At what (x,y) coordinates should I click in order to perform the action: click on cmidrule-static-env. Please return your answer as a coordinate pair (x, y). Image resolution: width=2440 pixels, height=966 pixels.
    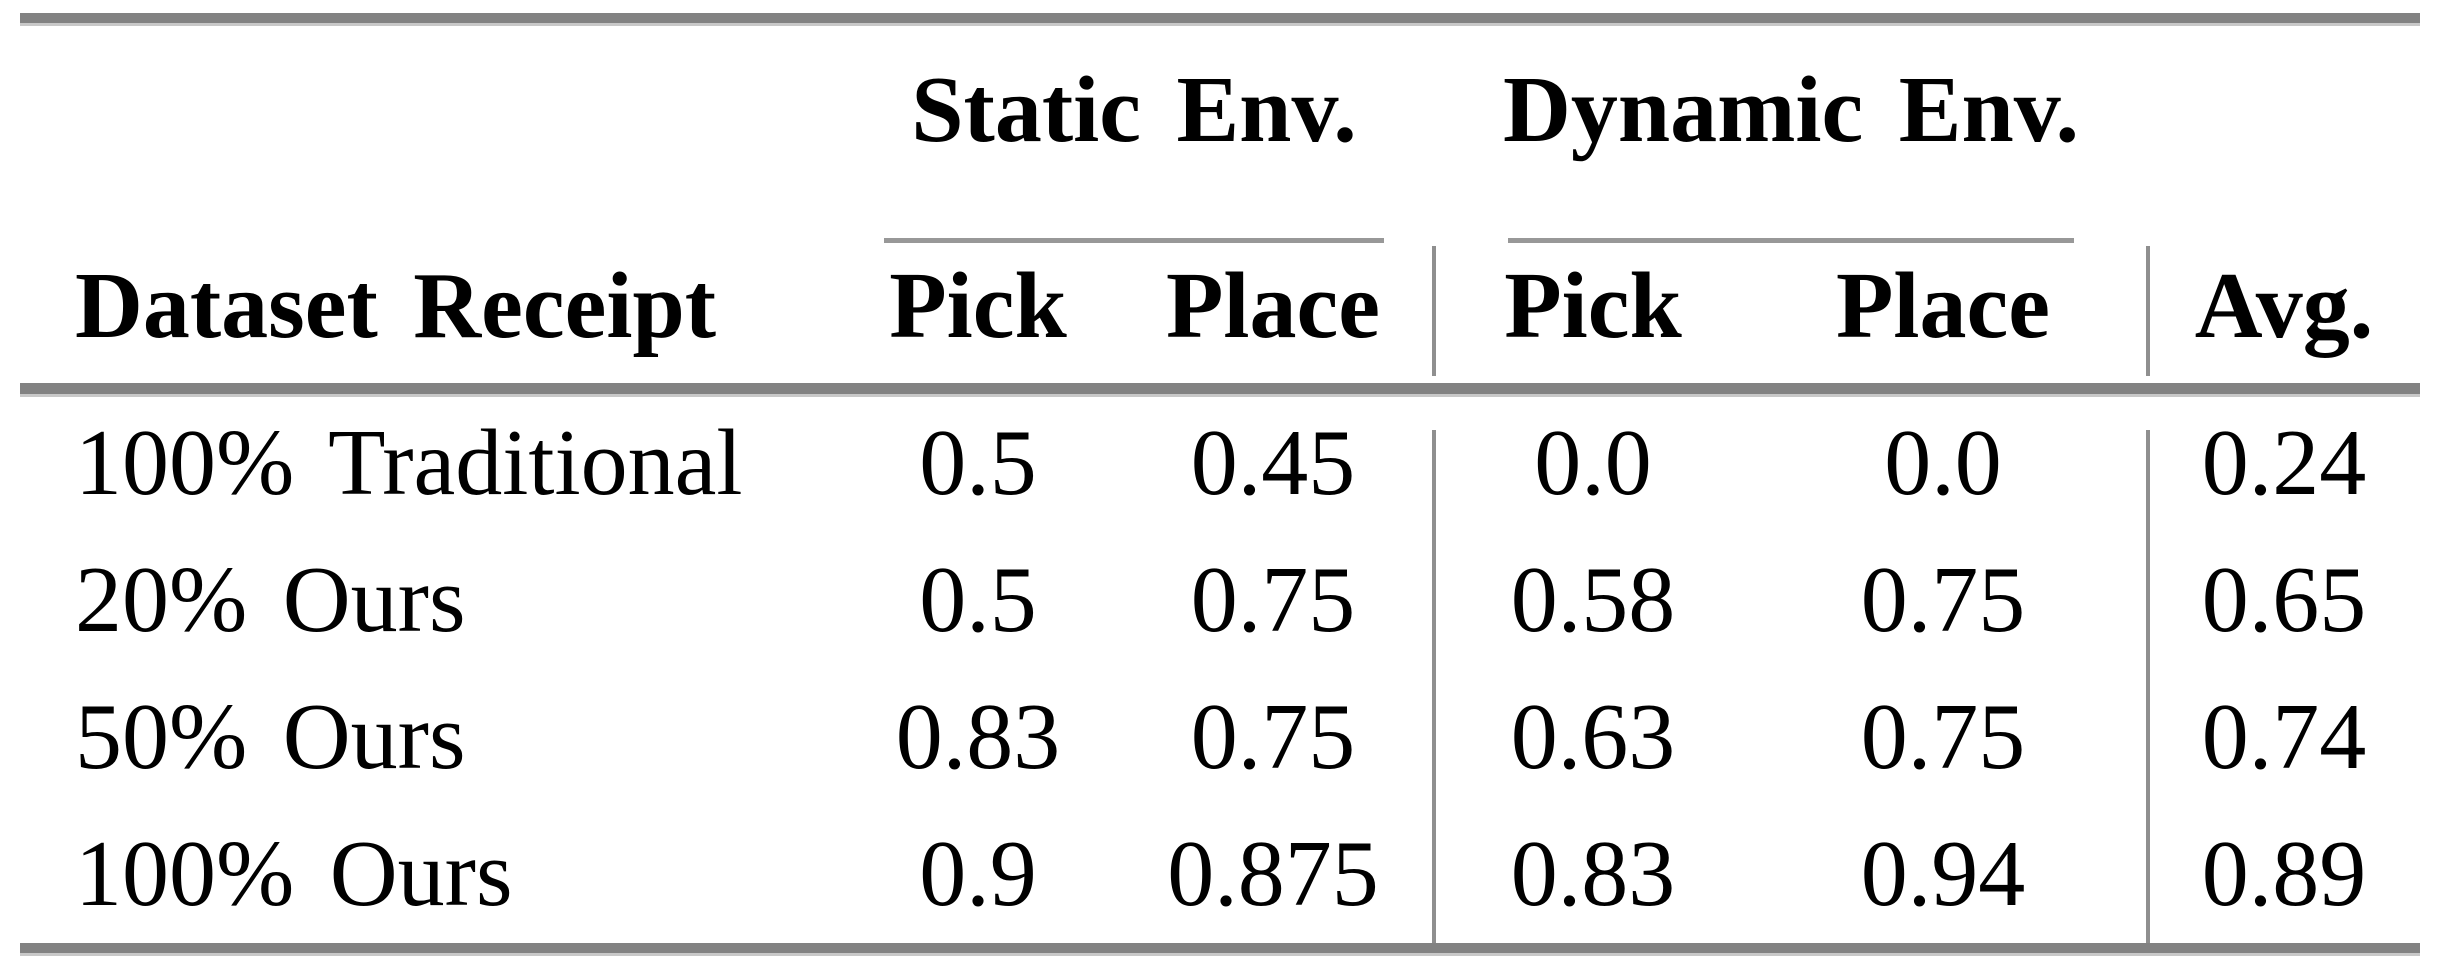
    Looking at the image, I should click on (1134, 240).